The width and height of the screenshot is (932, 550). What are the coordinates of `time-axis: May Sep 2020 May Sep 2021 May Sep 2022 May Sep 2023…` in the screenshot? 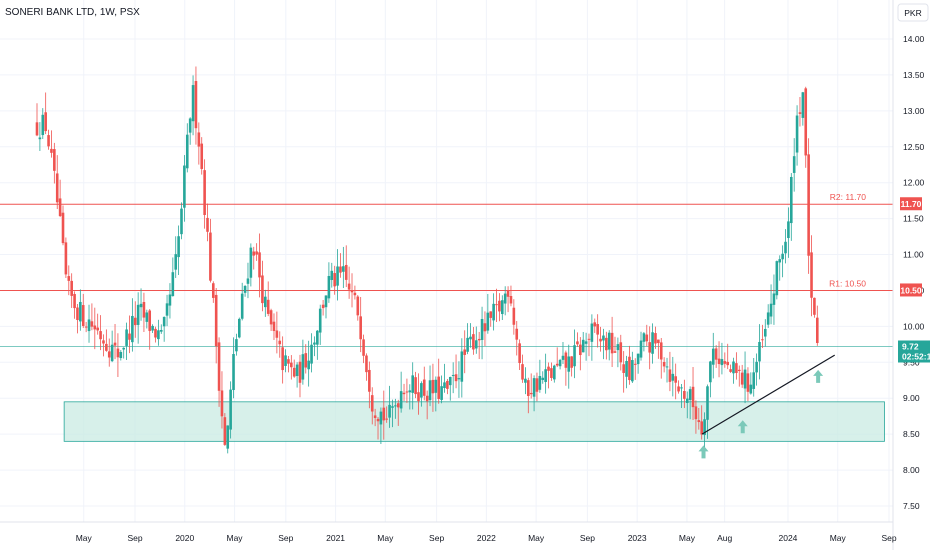 It's located at (486, 538).